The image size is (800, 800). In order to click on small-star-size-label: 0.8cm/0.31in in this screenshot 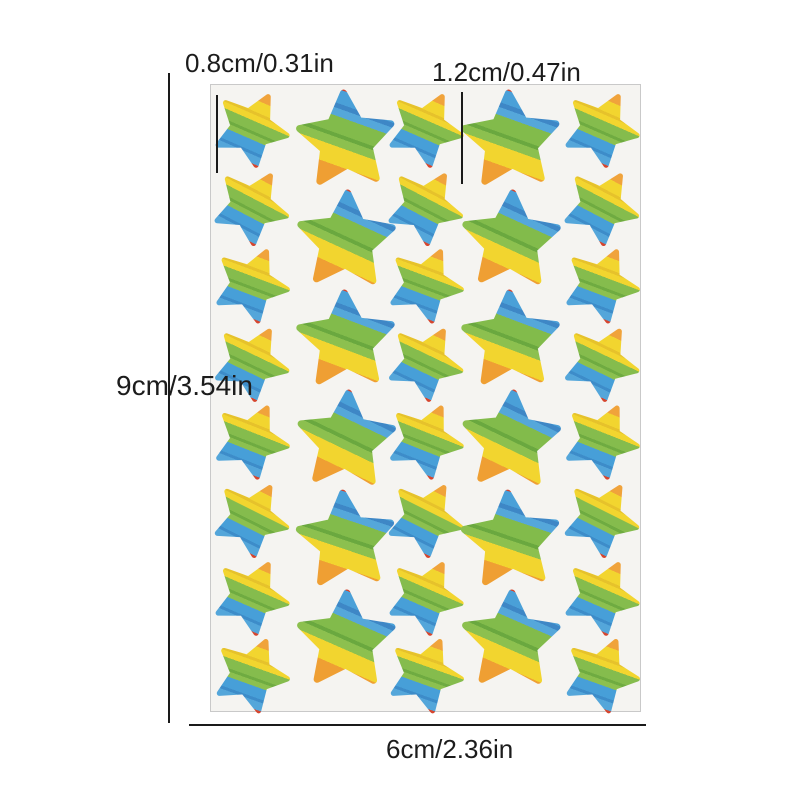, I will do `click(259, 63)`.